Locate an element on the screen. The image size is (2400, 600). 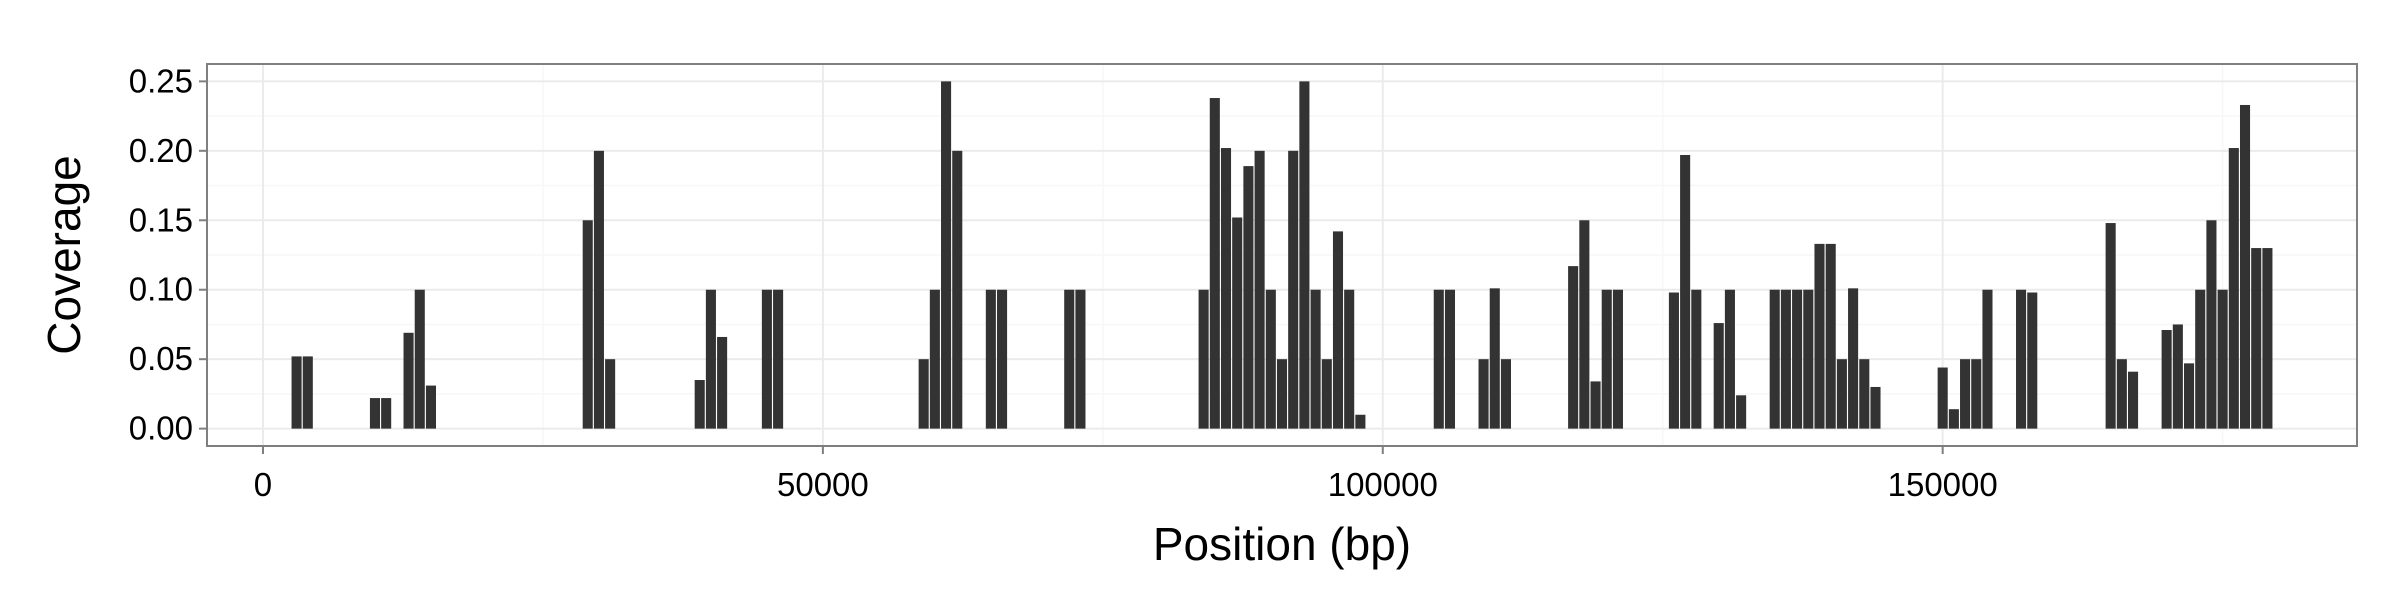
x-axis-title: Position (bp) is located at coordinates (1282, 544).